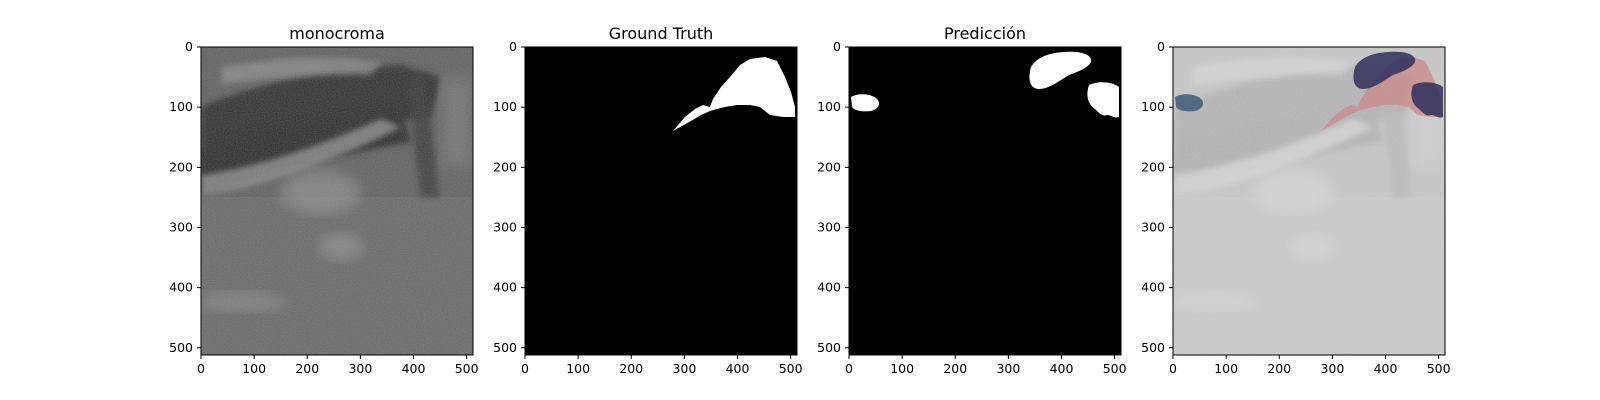 This screenshot has width=1600, height=400. What do you see at coordinates (985, 33) in the screenshot?
I see `panel-title: Predicción` at bounding box center [985, 33].